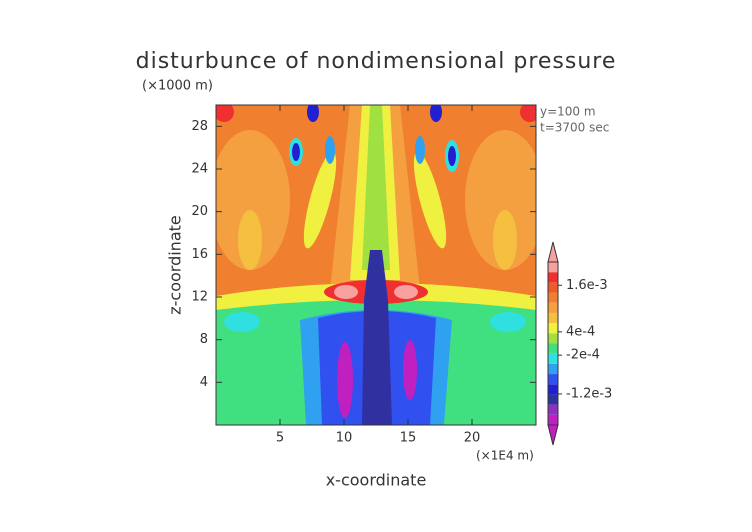 The height and width of the screenshot is (532, 752). Describe the element at coordinates (344, 438) in the screenshot. I see `x-tick-label: 10` at that location.